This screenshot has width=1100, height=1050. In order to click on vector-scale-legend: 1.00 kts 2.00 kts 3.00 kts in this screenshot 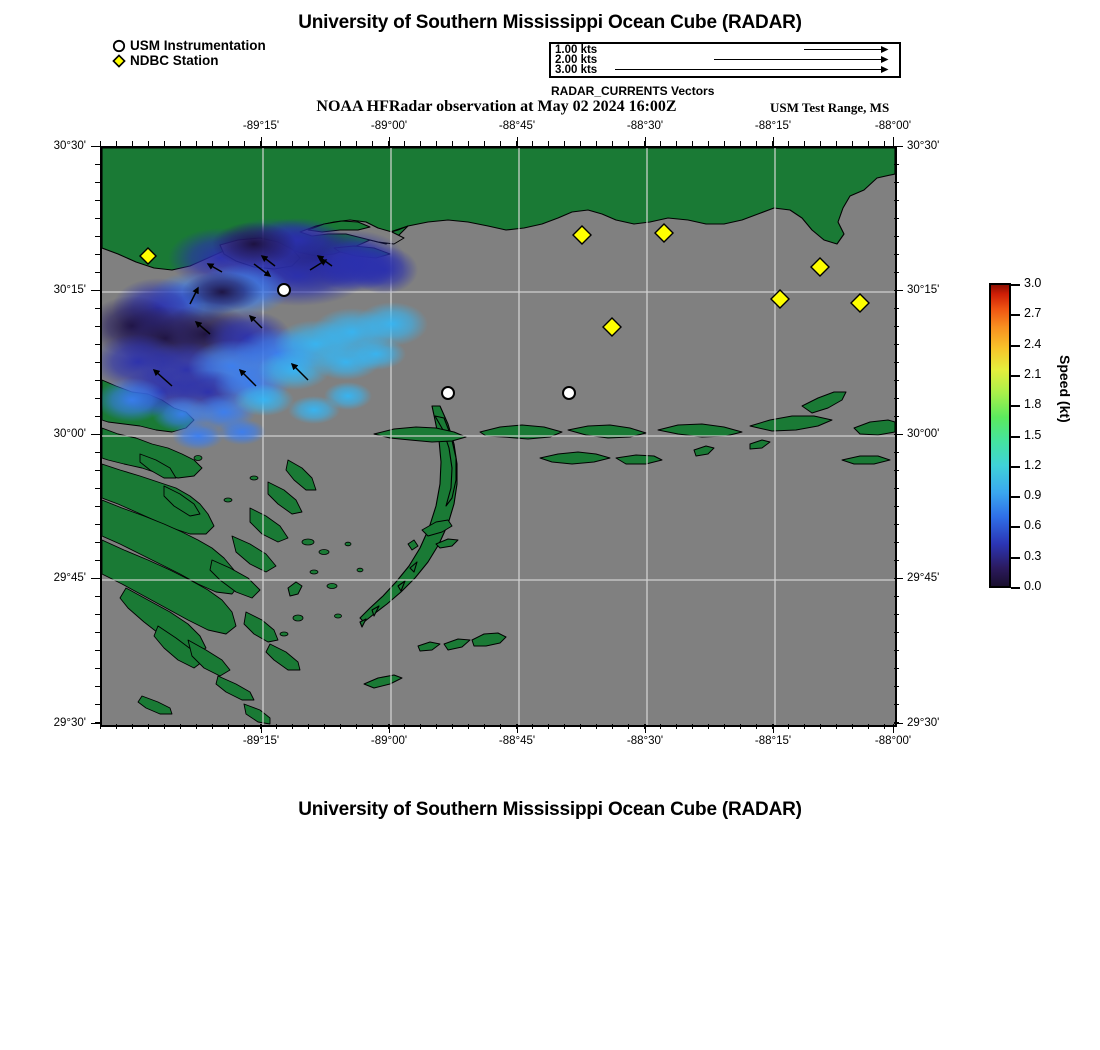, I will do `click(725, 60)`.